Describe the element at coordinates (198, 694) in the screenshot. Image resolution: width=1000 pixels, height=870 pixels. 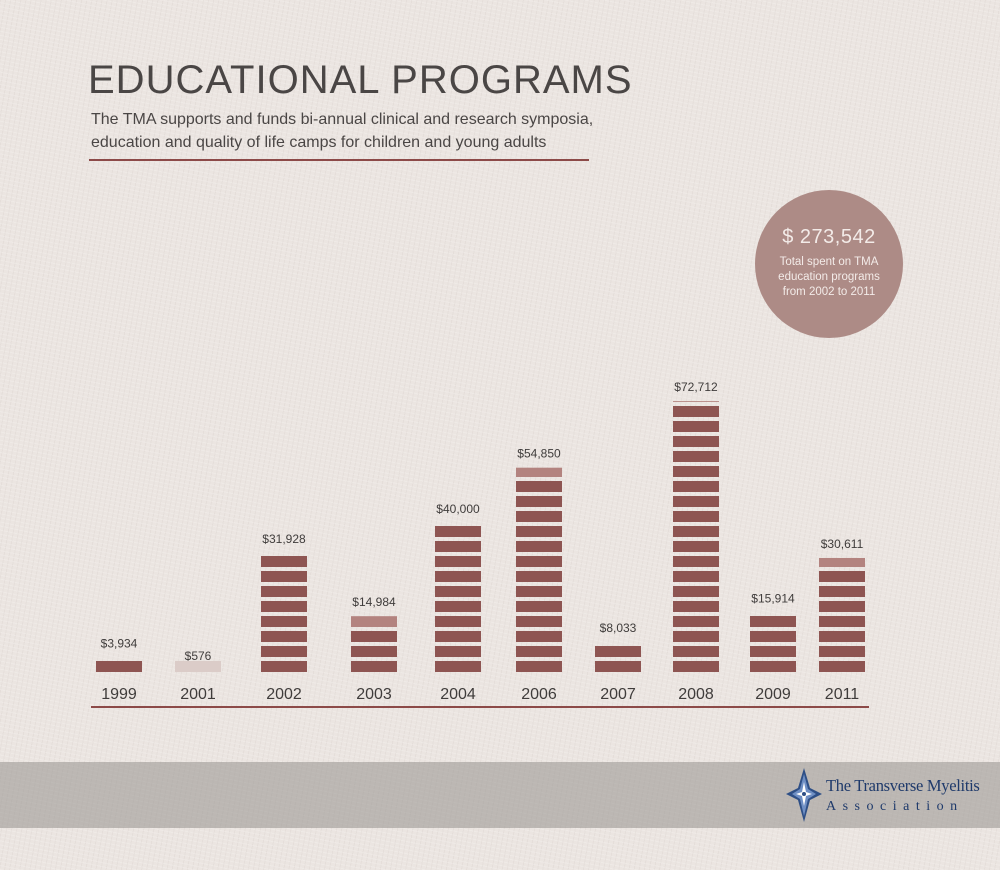
I see `x-tick-label-2001: 2001` at that location.